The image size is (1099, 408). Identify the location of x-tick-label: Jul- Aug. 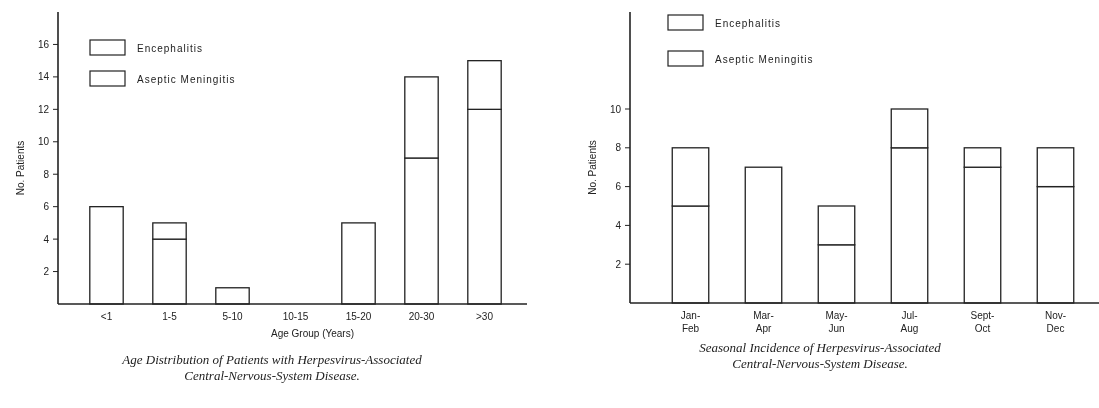
(909, 322).